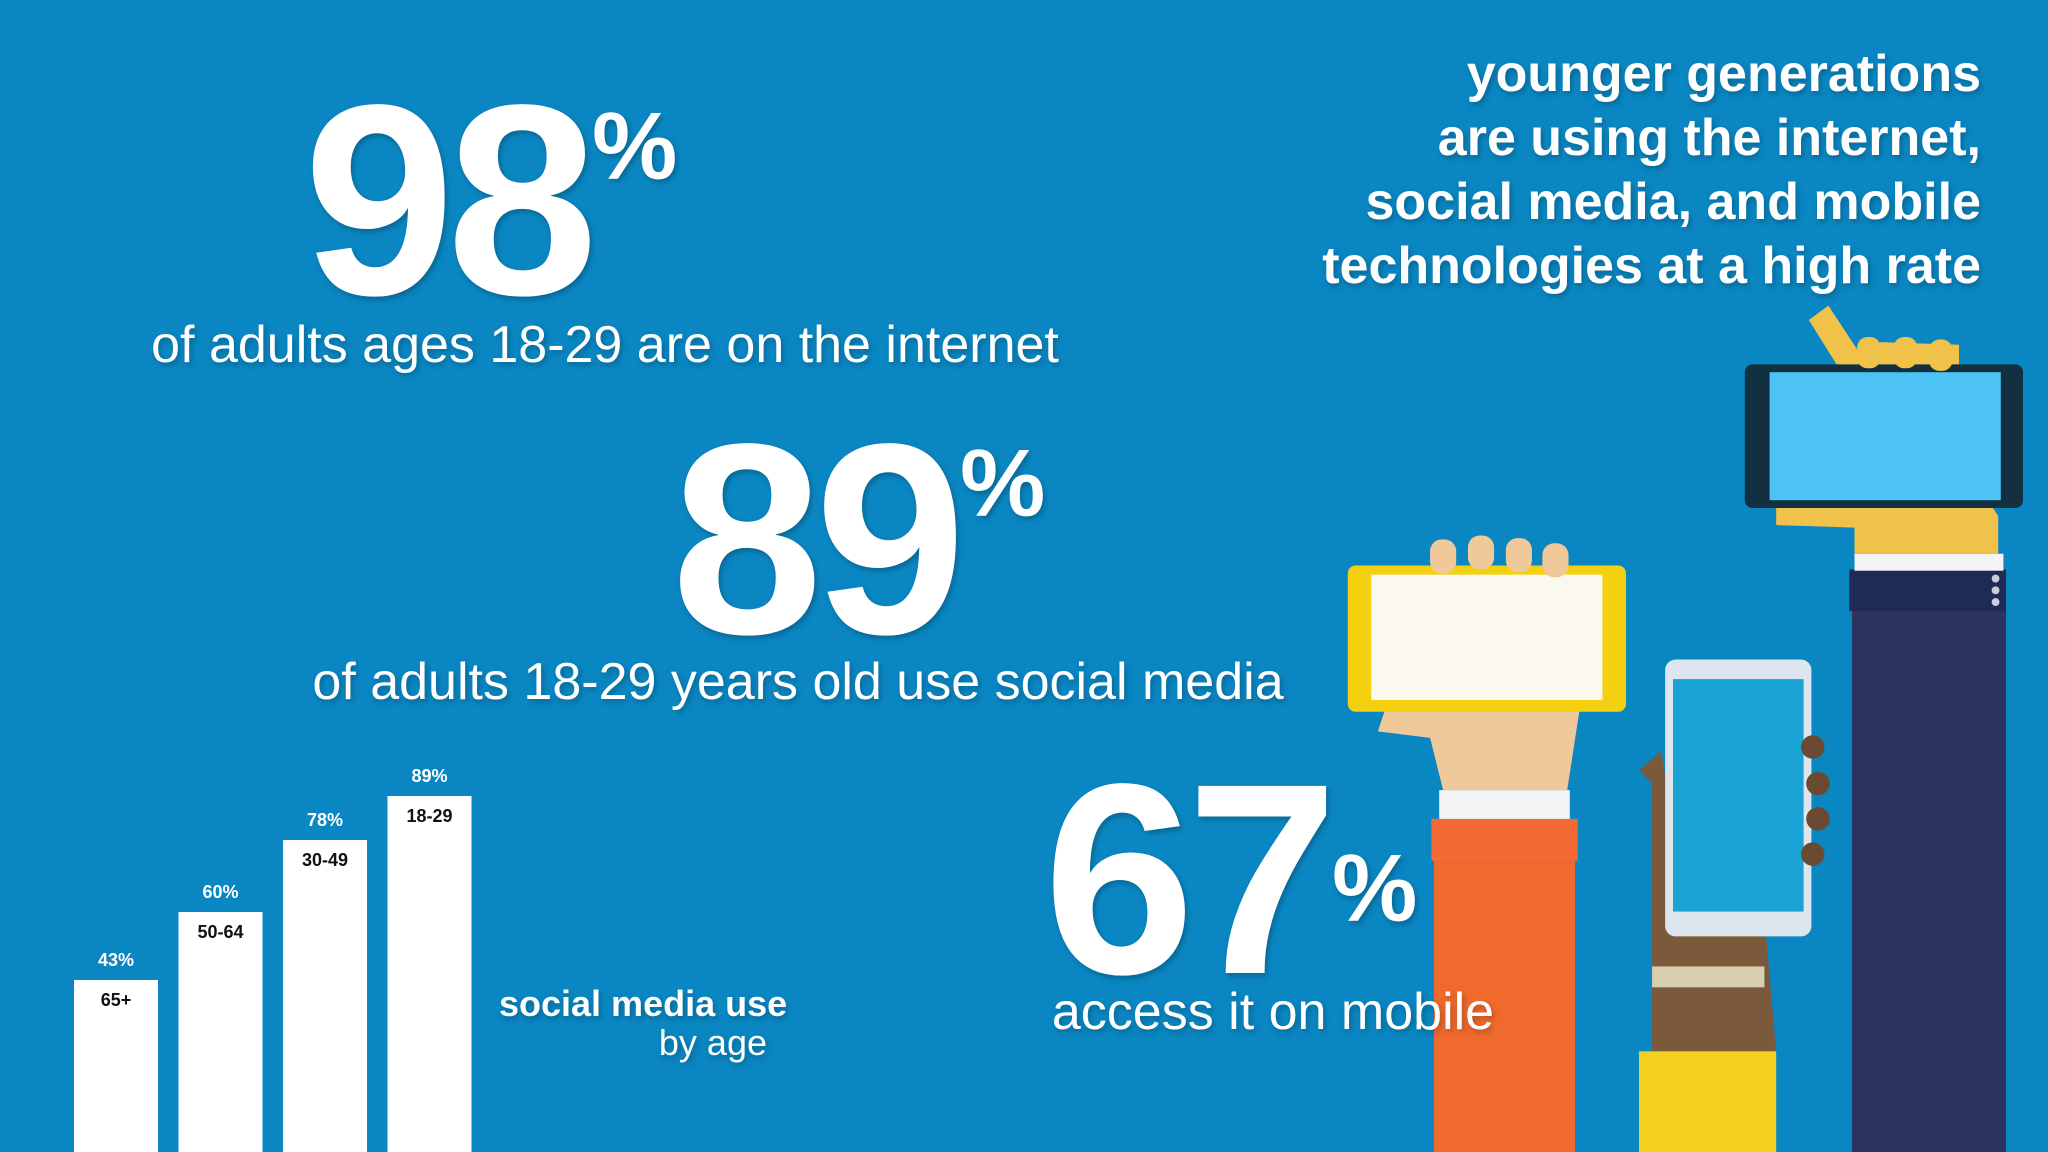 This screenshot has width=2048, height=1152. I want to click on value-label: 60%, so click(220, 892).